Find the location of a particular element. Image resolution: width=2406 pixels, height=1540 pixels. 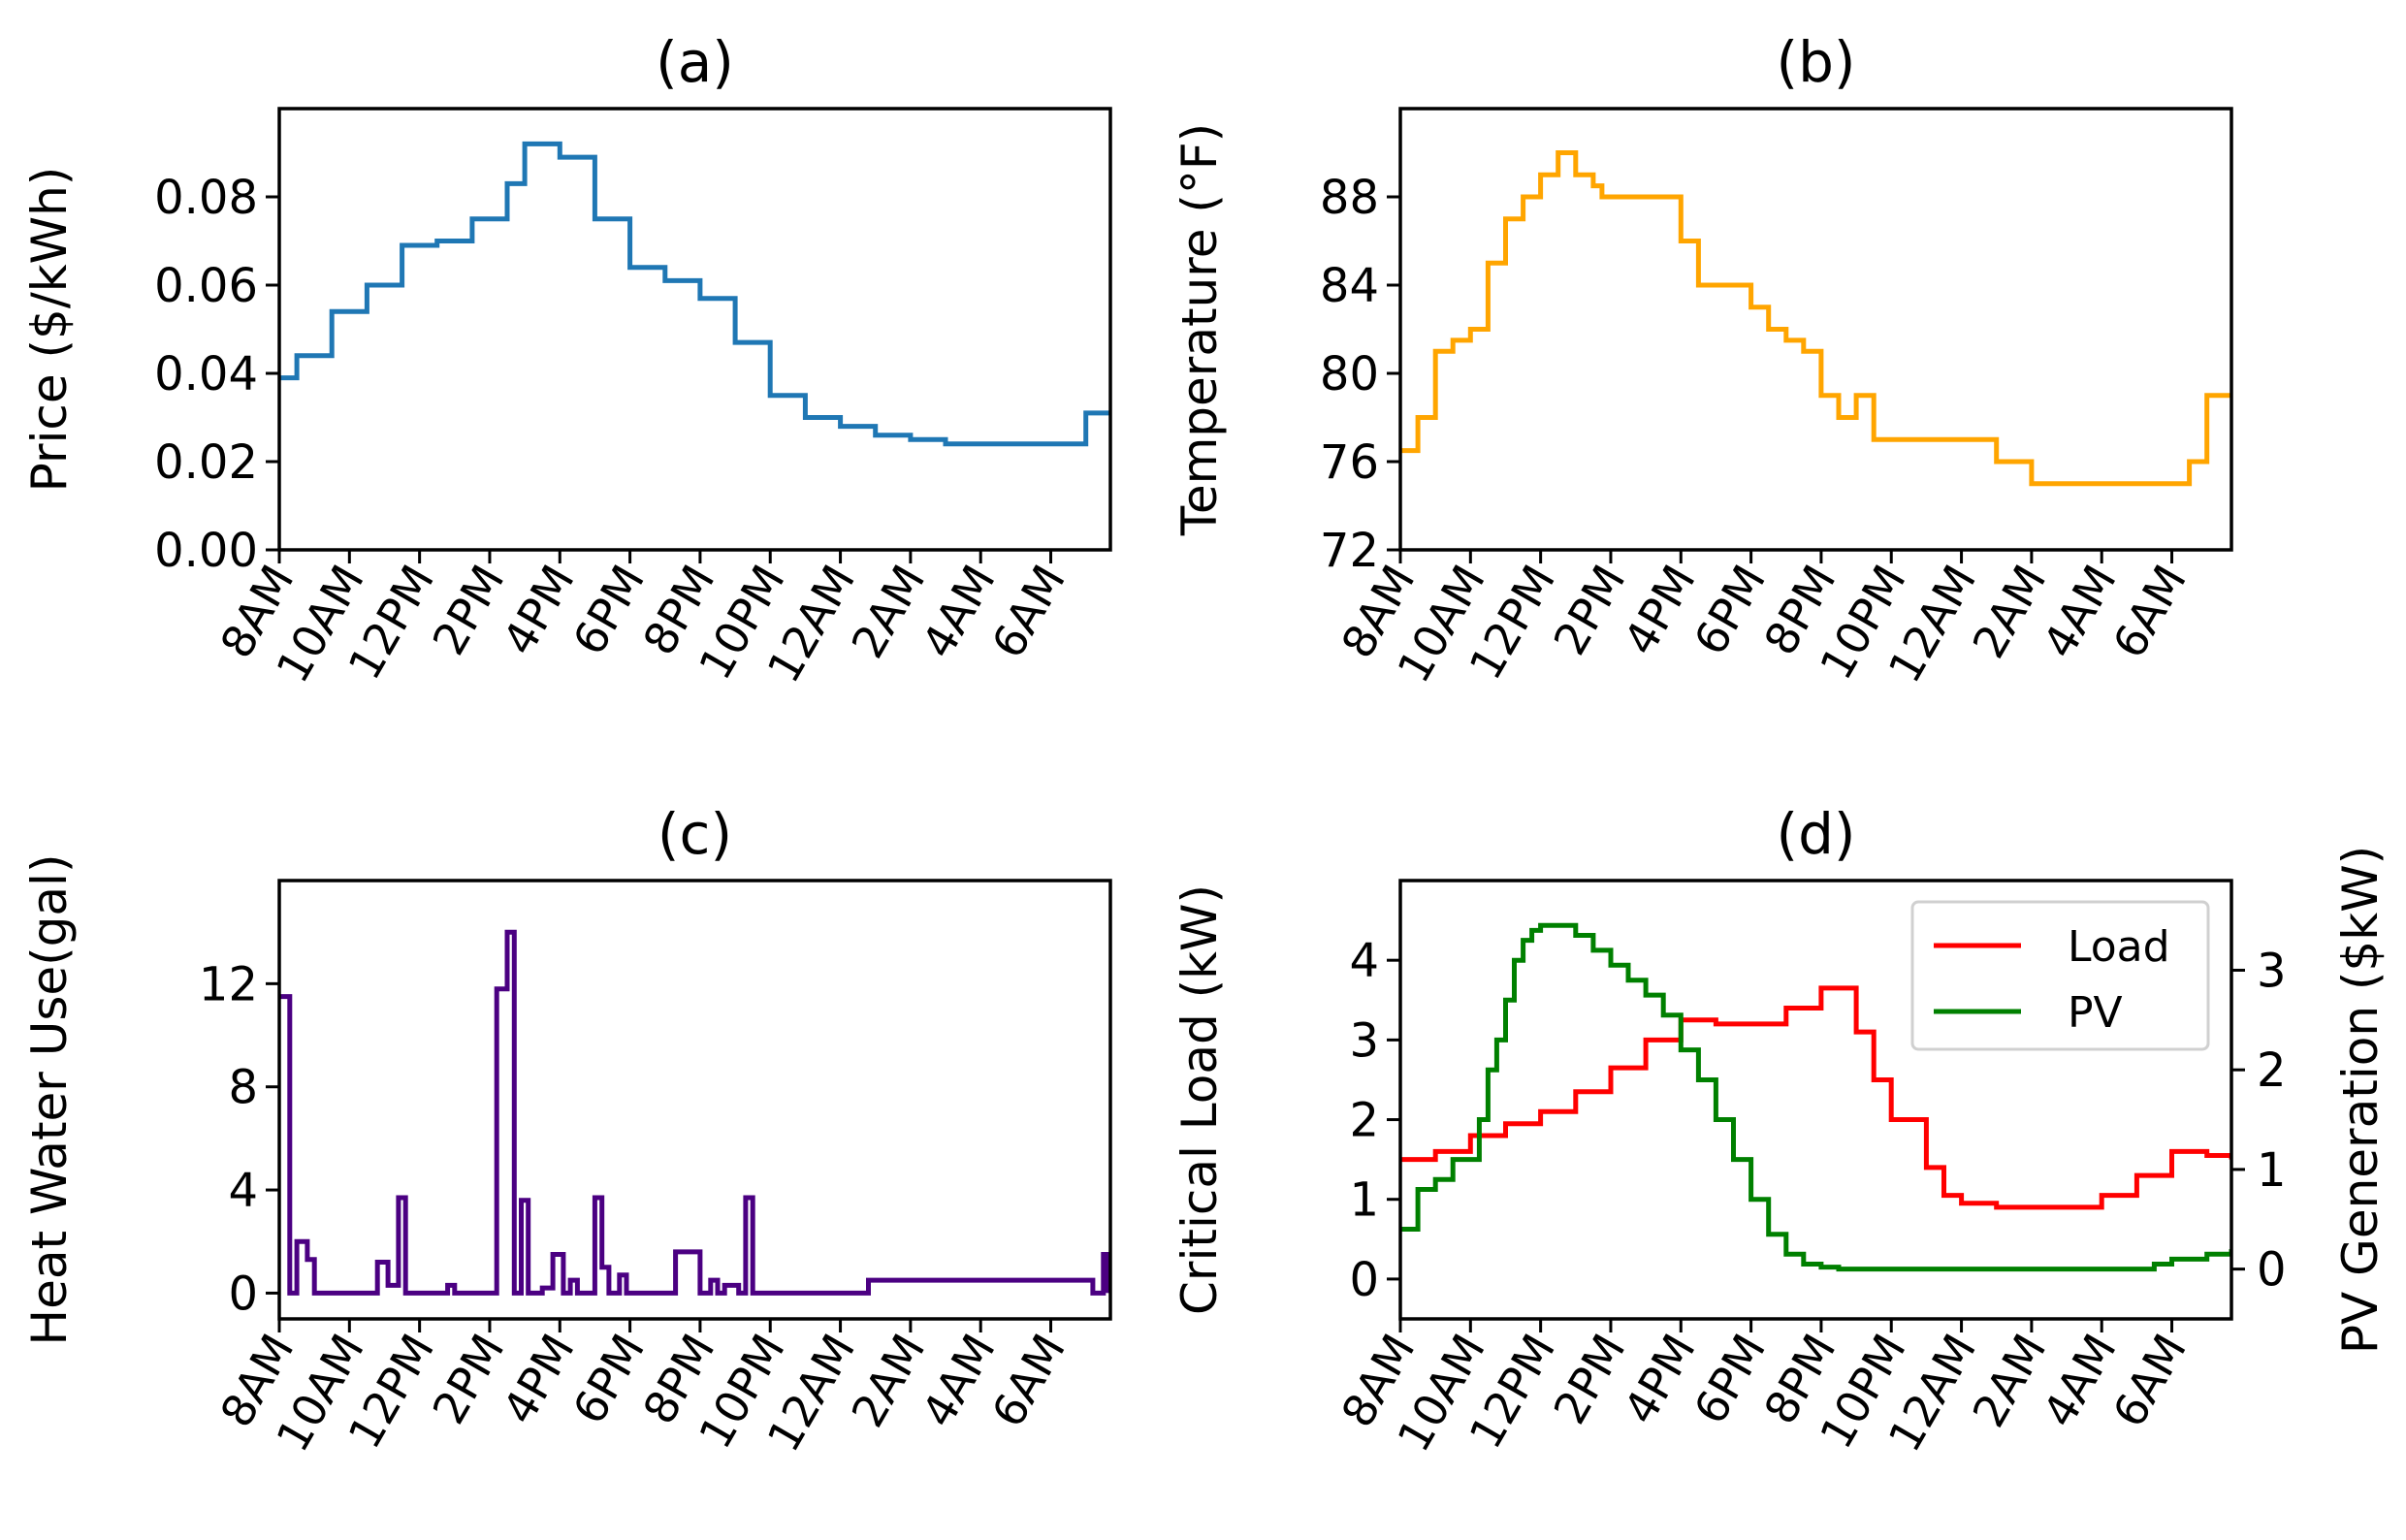

y-tick-label: 76 is located at coordinates (1349, 463).